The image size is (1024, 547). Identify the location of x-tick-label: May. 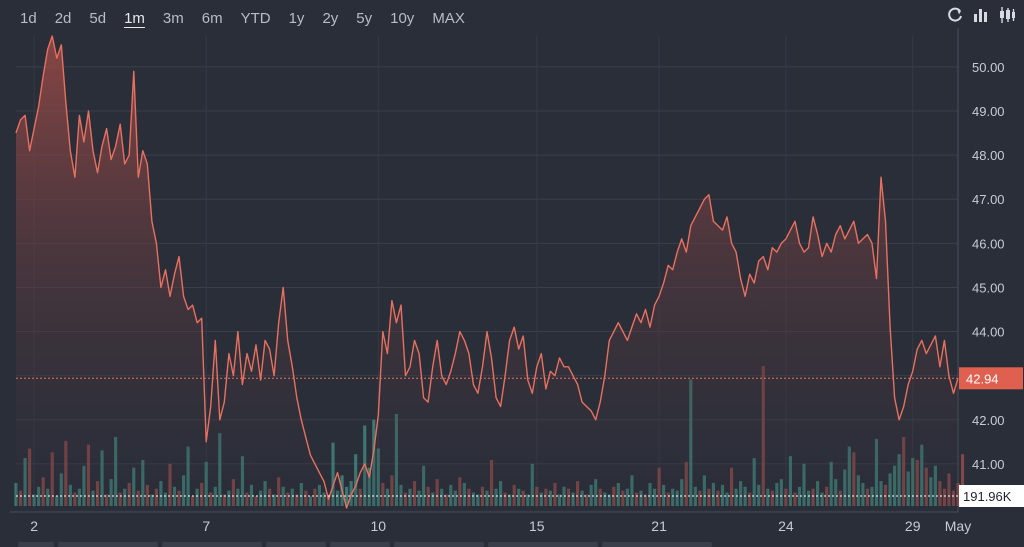
(958, 526).